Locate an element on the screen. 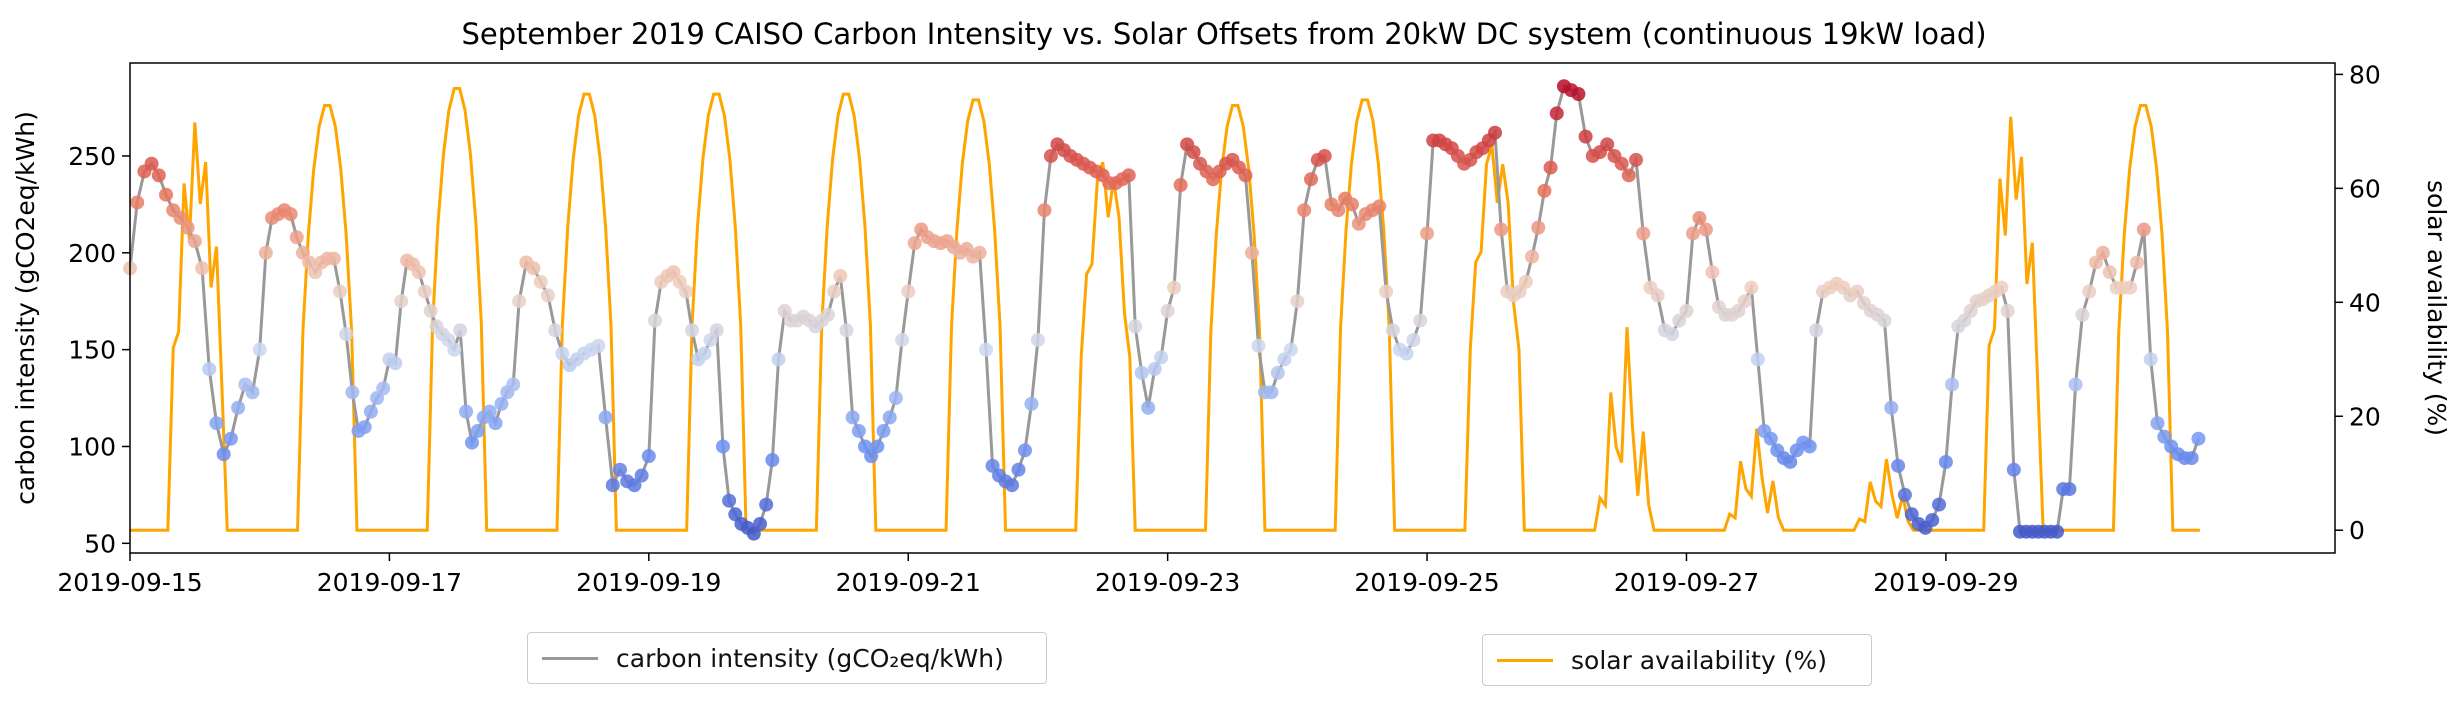 The image size is (2450, 713). y-left-tick-label: 200 is located at coordinates (92, 253).